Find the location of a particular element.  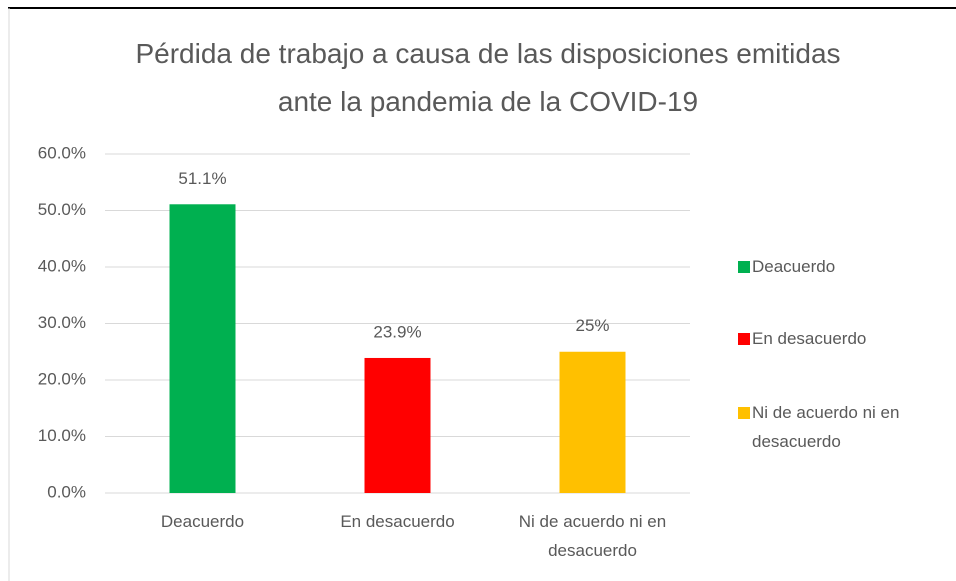

legend-label: En desacuerdo is located at coordinates (809, 338).